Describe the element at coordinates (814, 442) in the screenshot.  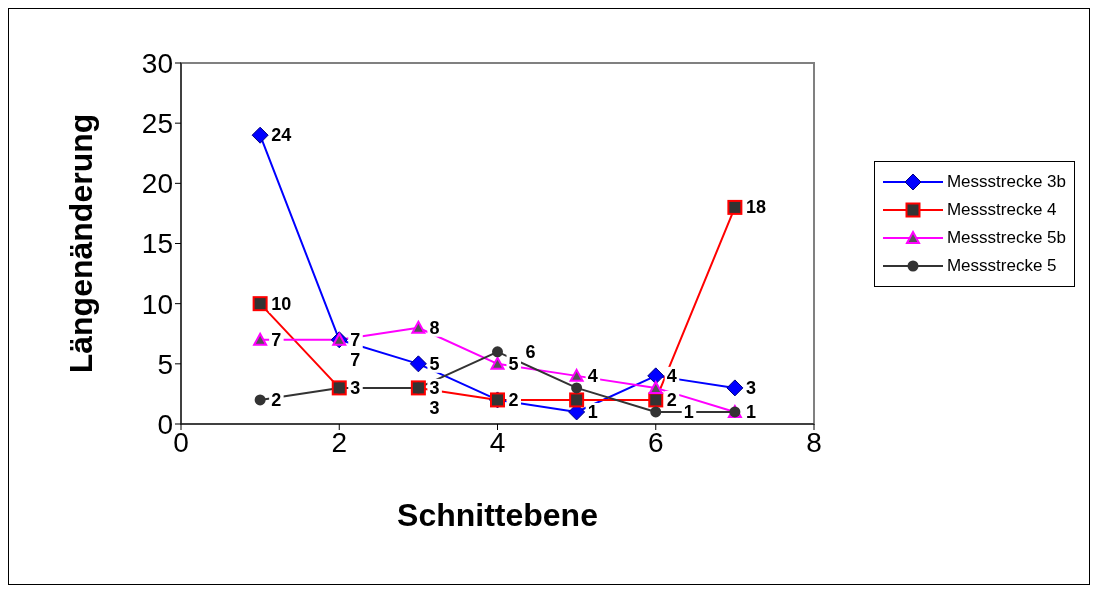
I see `x-tick-label: 8` at that location.